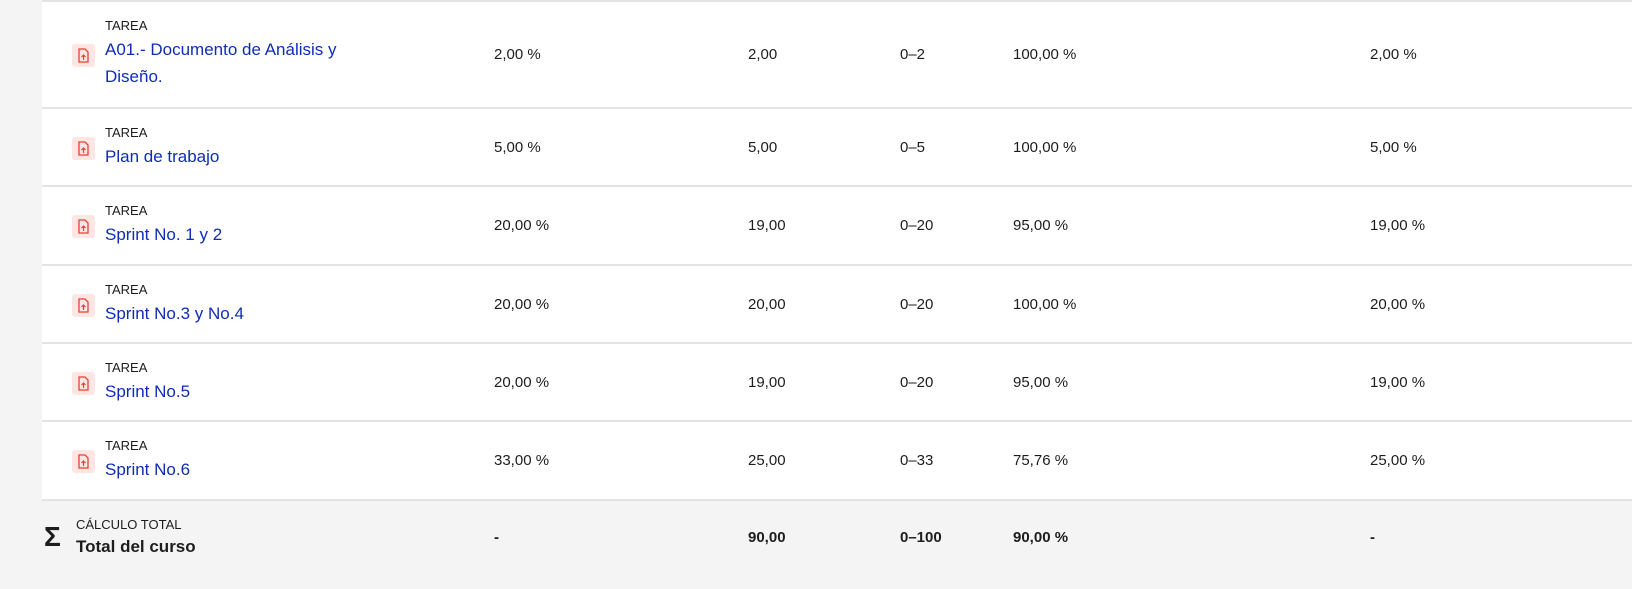  I want to click on item-name-link: Sprint No. 1 y 2, so click(164, 234).